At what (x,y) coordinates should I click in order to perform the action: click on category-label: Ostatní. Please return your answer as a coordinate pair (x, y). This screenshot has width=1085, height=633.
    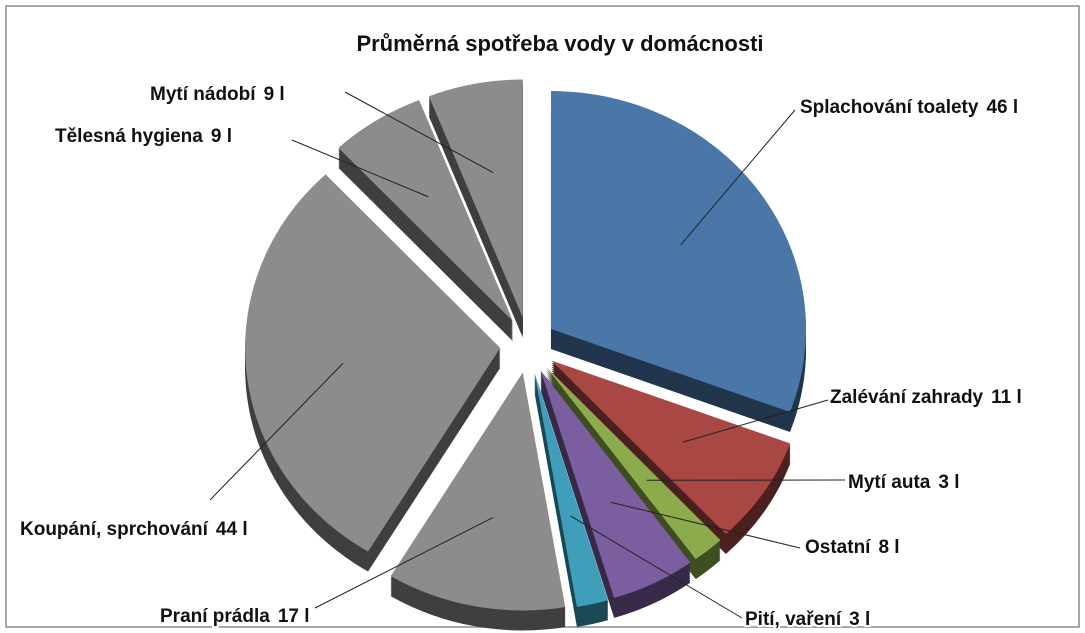
    Looking at the image, I should click on (838, 547).